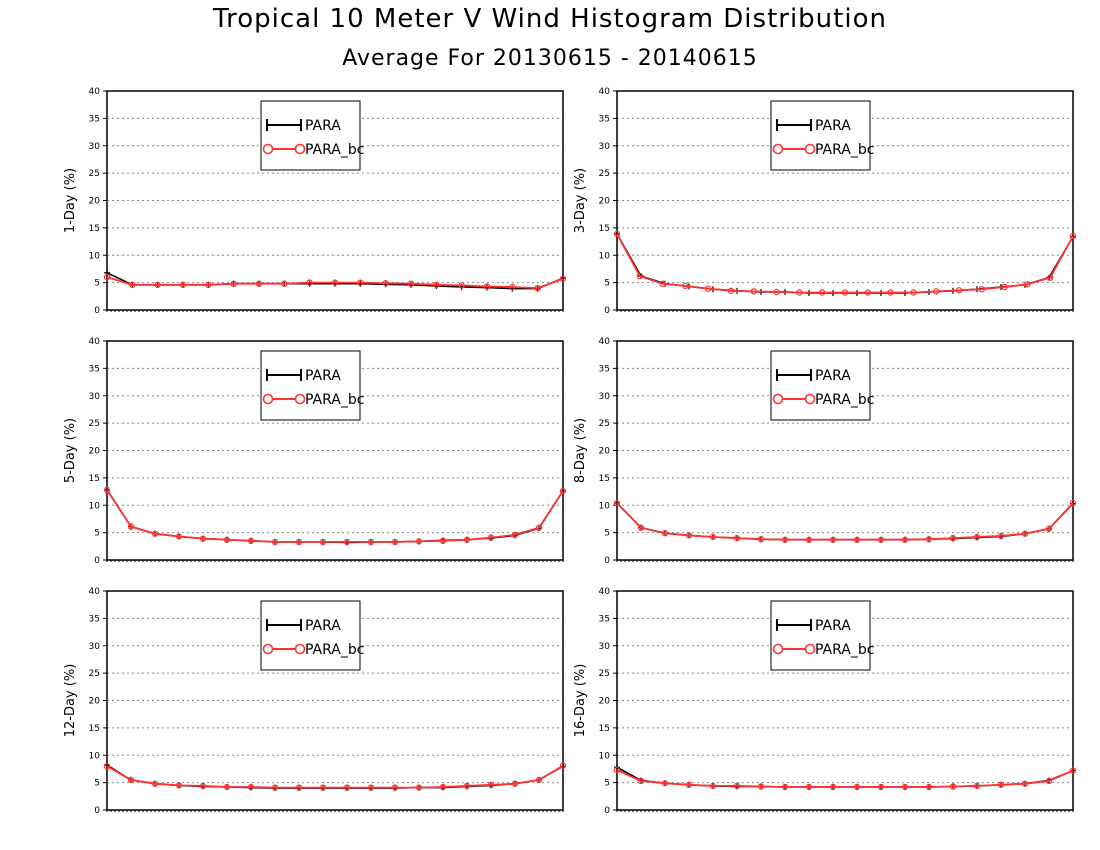 The image size is (1100, 850). Describe the element at coordinates (550, 58) in the screenshot. I see `chart-subtitle: Average For 20130615 - 20140615` at that location.